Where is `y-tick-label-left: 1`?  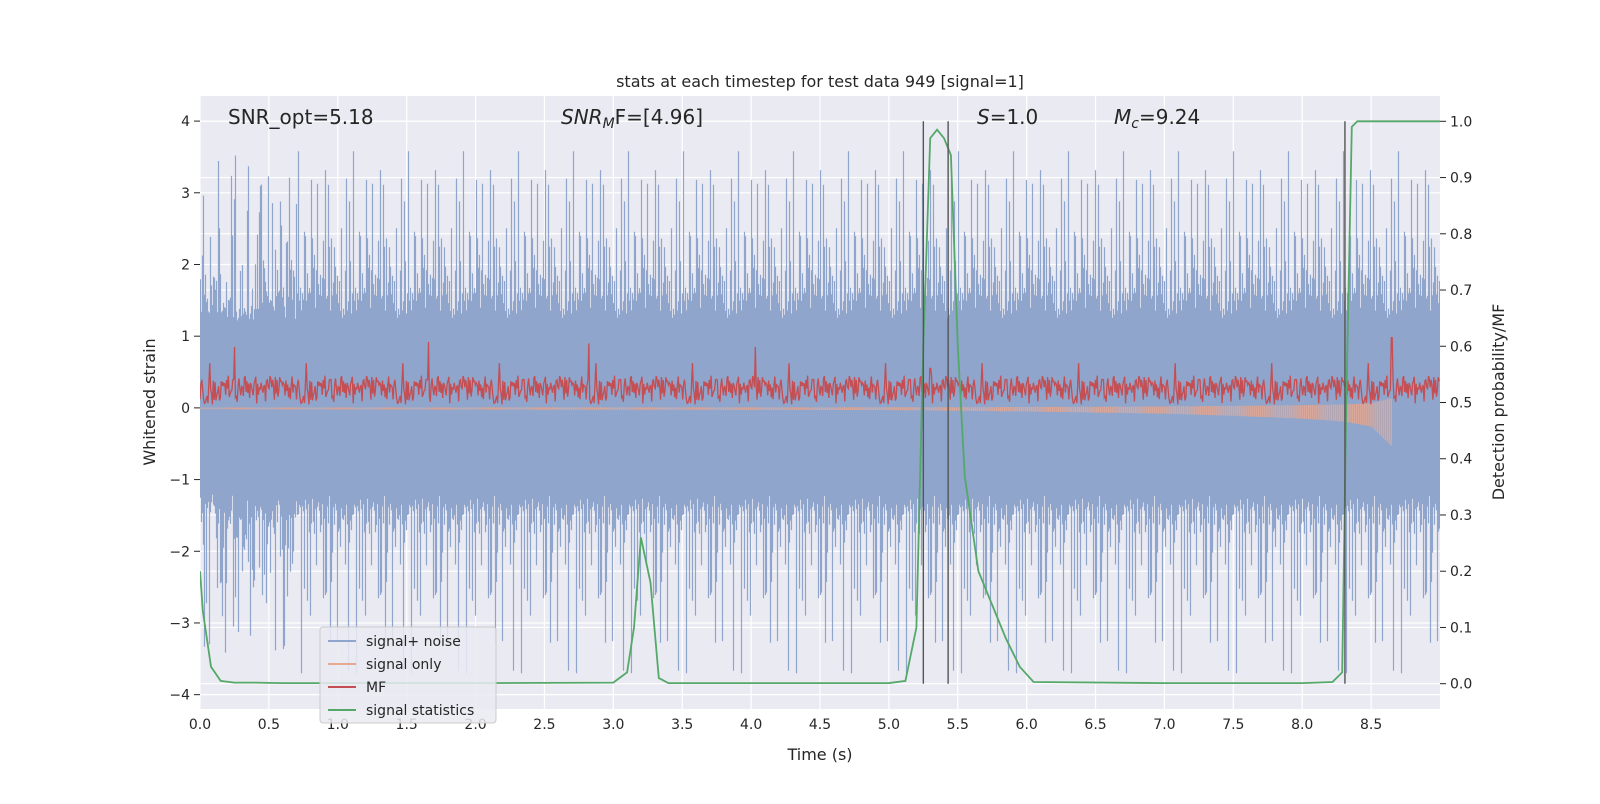 y-tick-label-left: 1 is located at coordinates (185, 337).